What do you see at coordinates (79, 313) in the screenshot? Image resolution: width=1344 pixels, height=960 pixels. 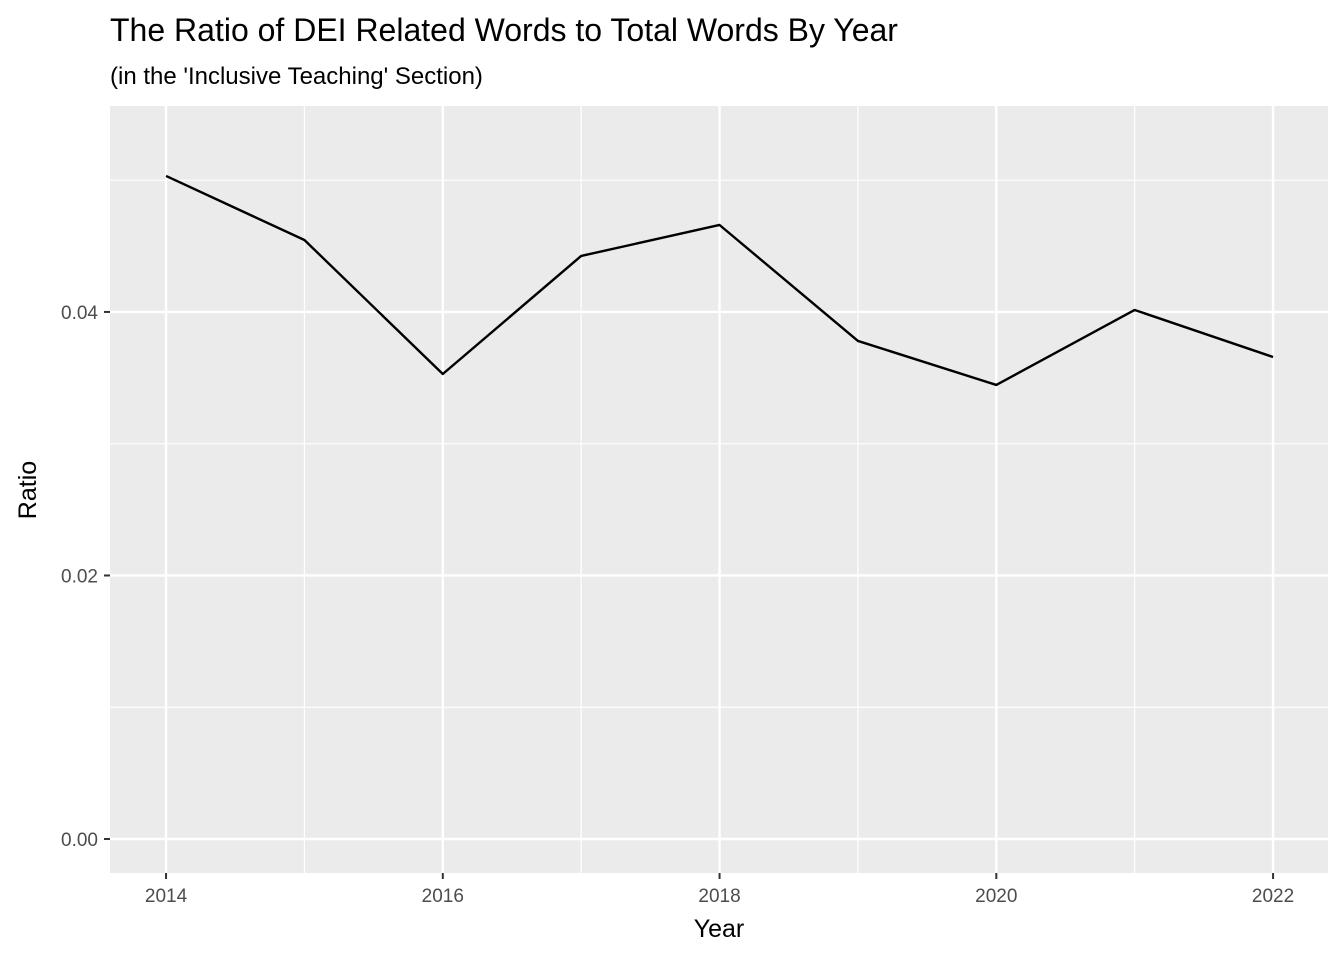 I see `y-tick-label: 0.04` at bounding box center [79, 313].